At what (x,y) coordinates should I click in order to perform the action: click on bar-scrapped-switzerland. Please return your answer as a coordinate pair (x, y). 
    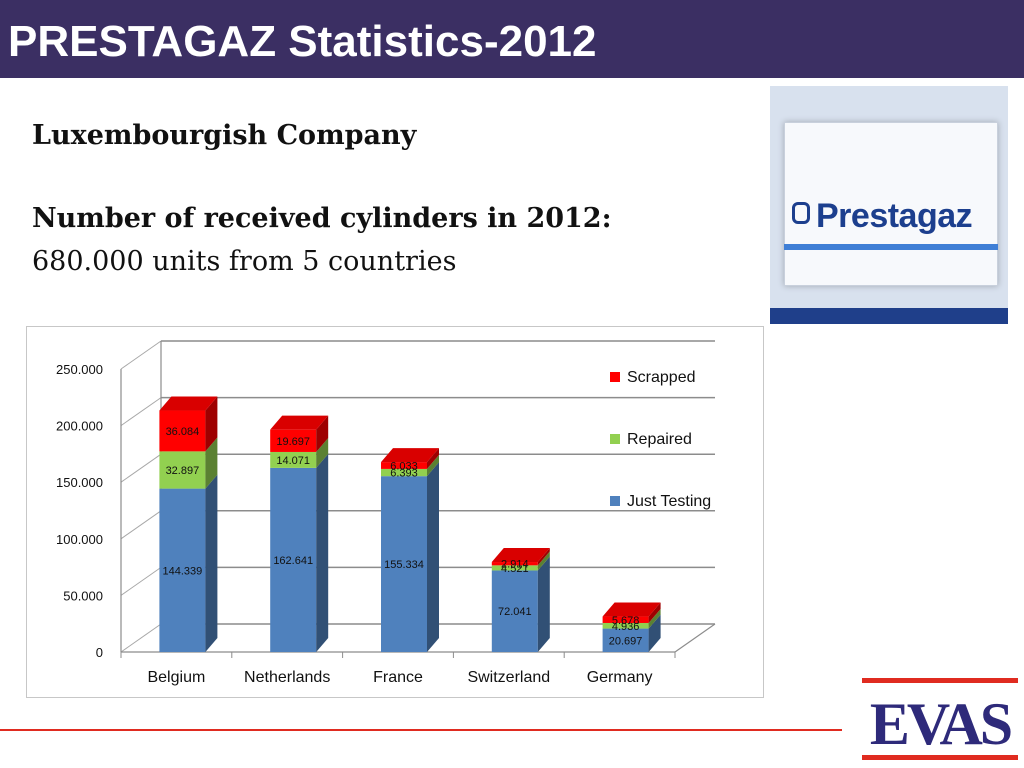
    Looking at the image, I should click on (514, 564).